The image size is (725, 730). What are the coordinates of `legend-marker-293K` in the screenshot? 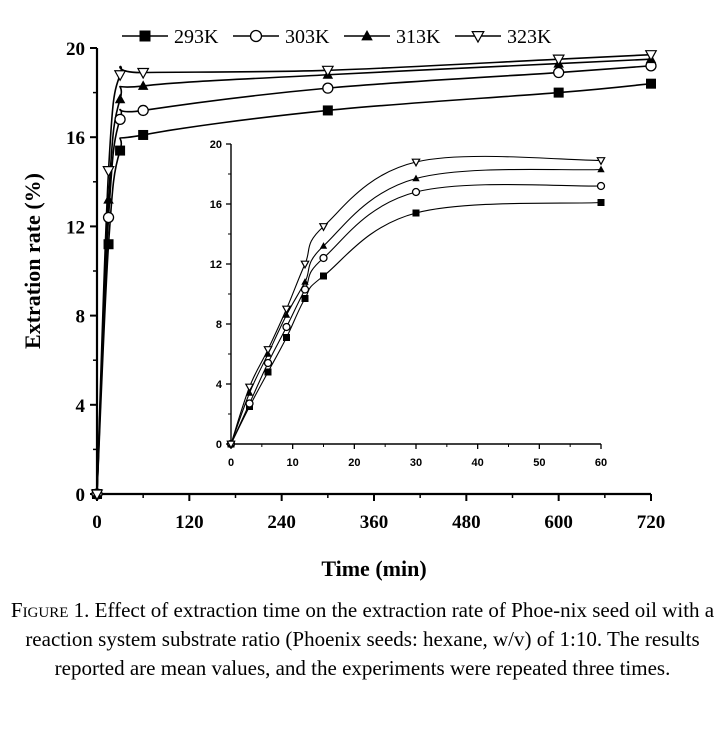 It's located at (145, 36).